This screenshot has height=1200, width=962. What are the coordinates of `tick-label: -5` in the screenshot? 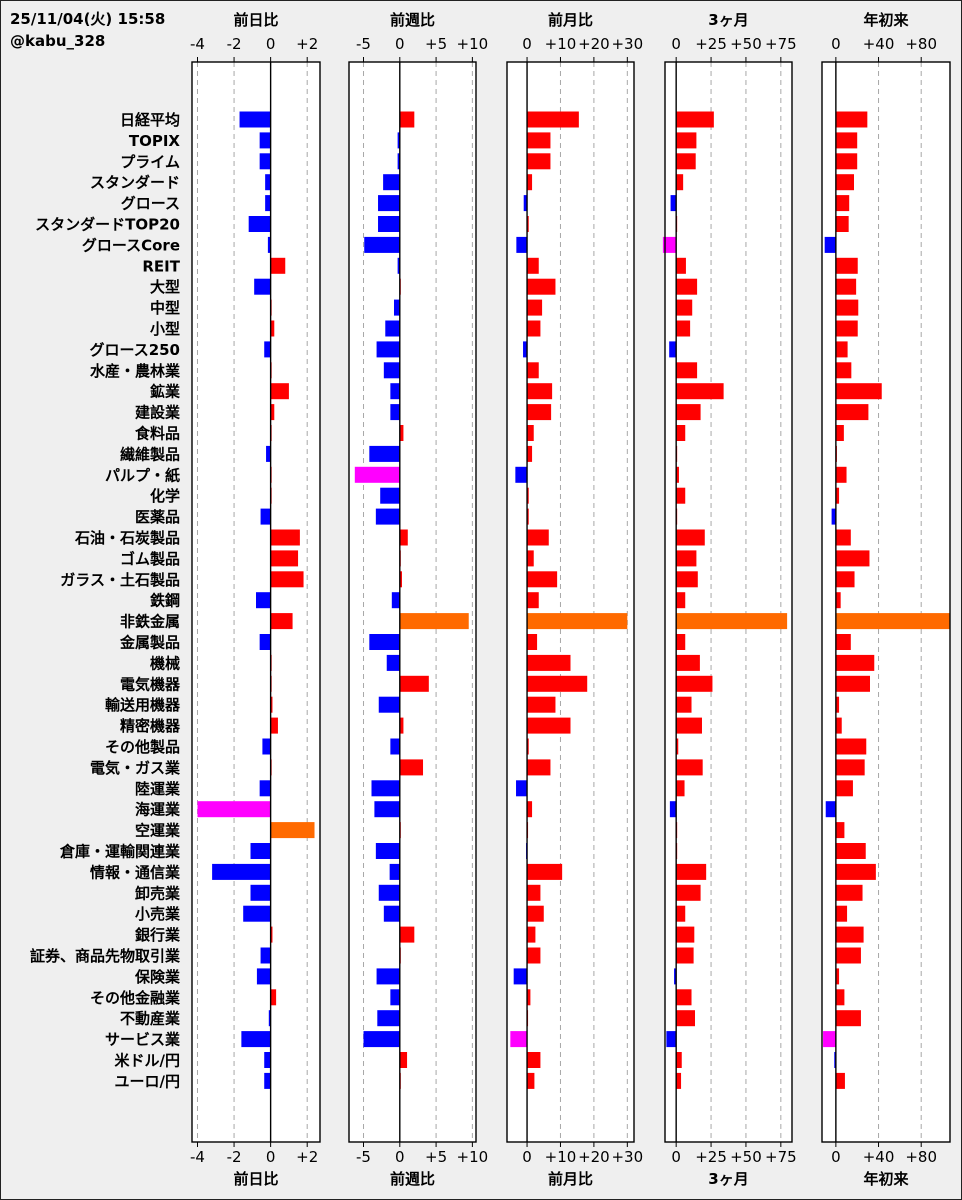 It's located at (363, 44).